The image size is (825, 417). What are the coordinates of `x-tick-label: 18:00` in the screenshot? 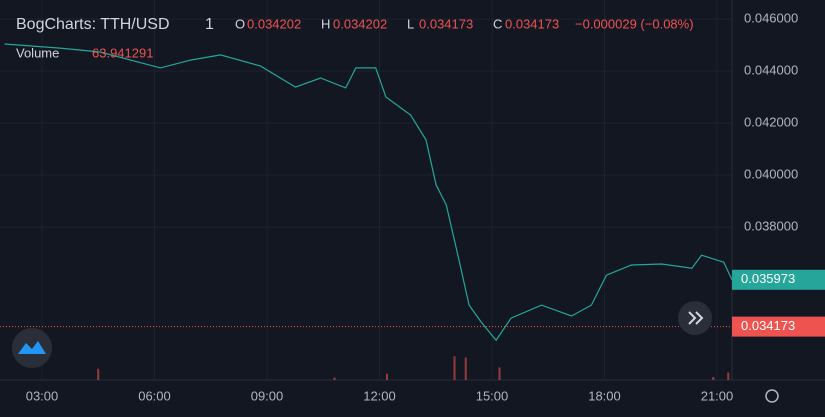 It's located at (604, 395).